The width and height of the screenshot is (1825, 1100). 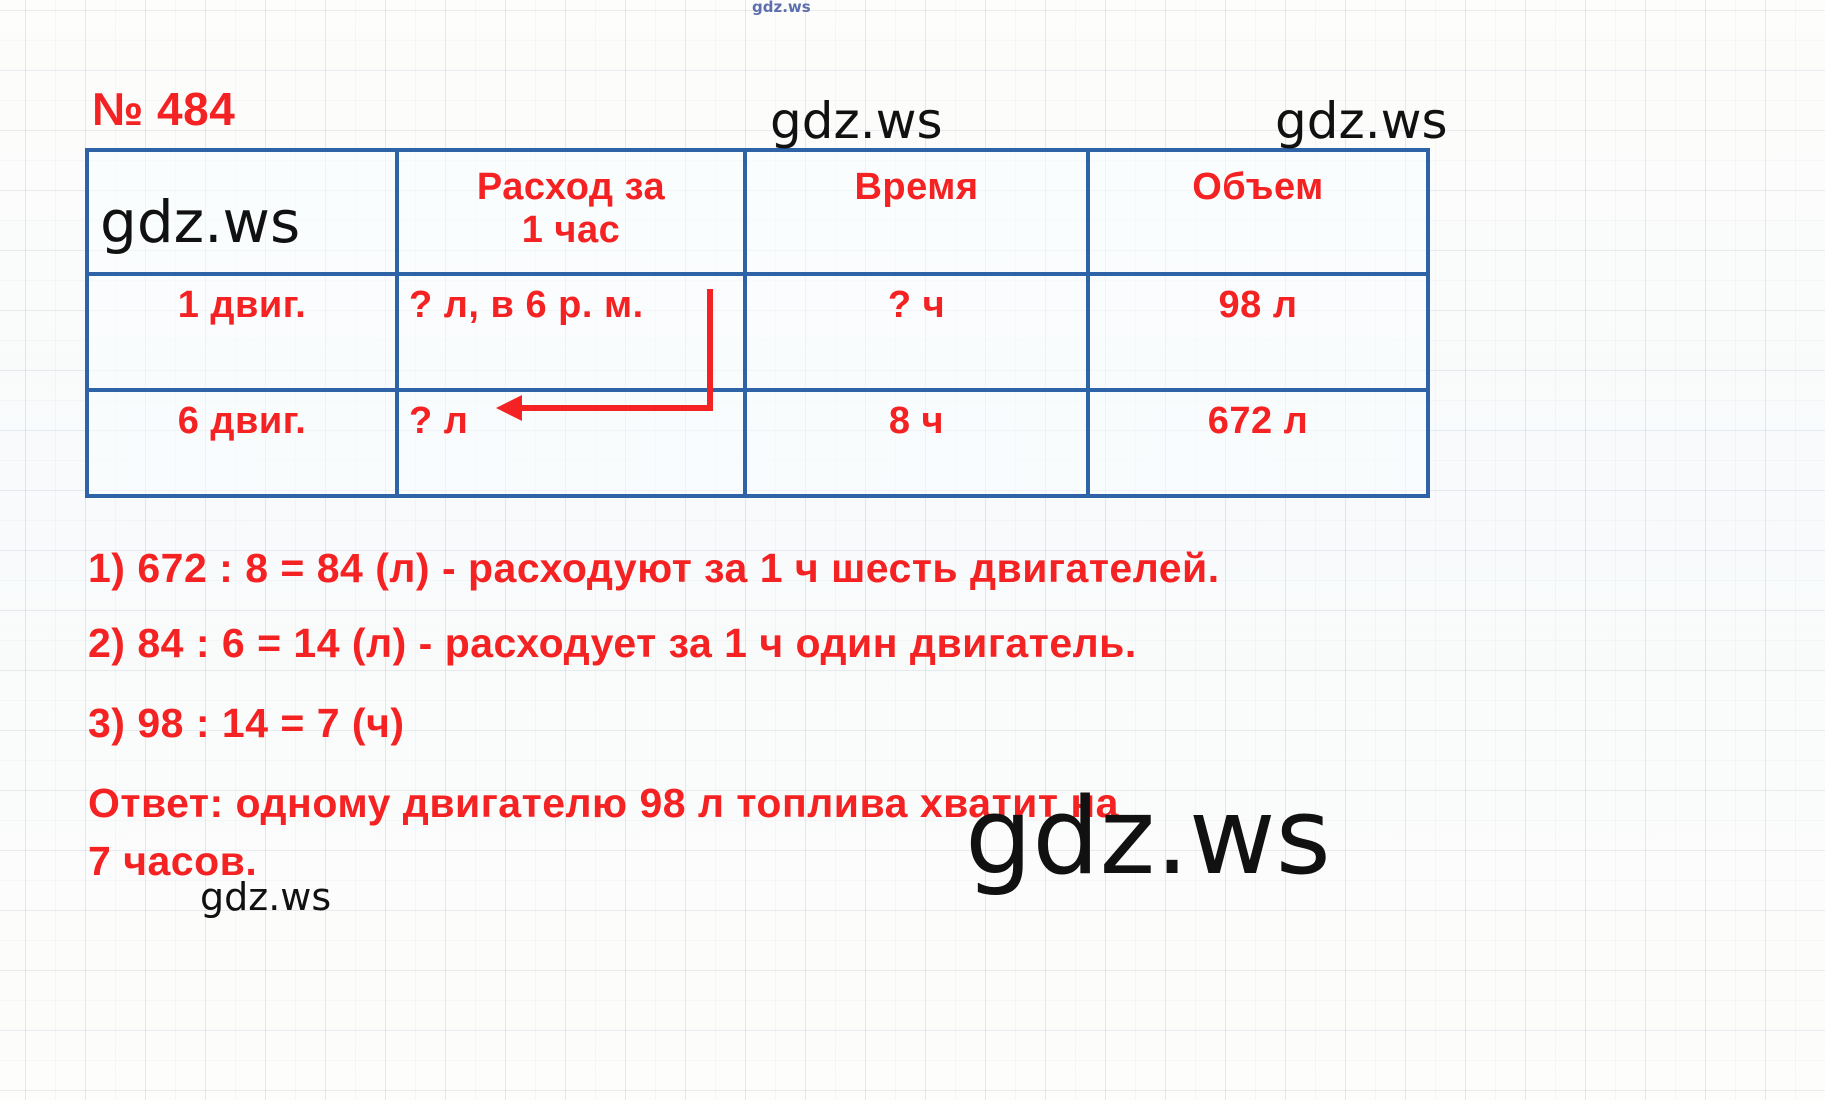 What do you see at coordinates (571, 229) in the screenshot?
I see `header-rate-line2: 1 час` at bounding box center [571, 229].